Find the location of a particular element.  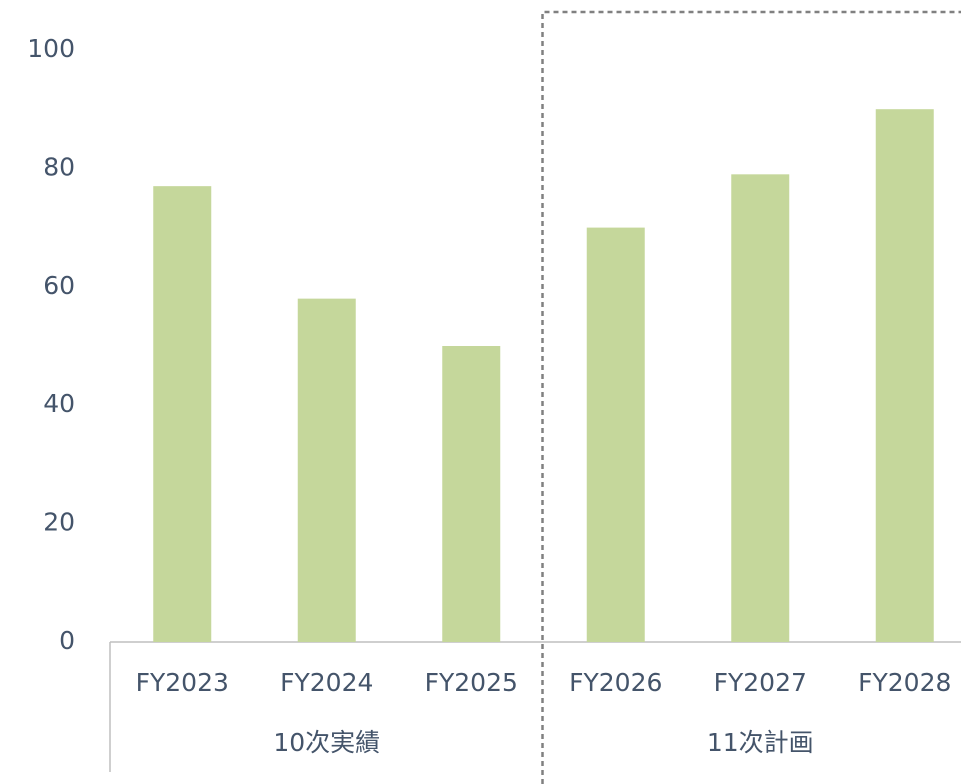

x-tick-label: FY2026 is located at coordinates (615, 682).